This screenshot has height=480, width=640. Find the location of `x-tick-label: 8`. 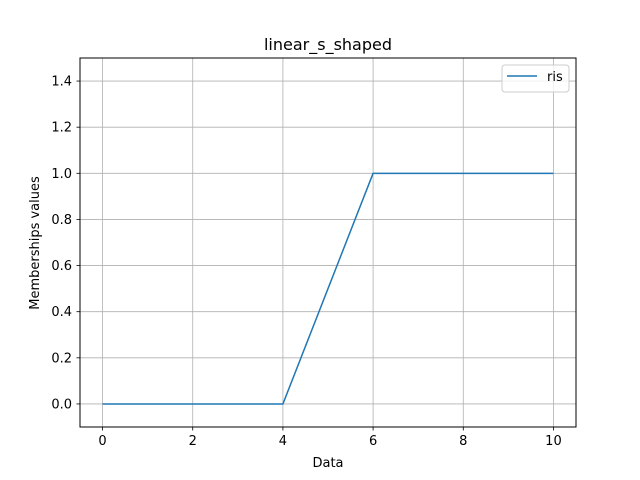

x-tick-label: 8 is located at coordinates (463, 441).